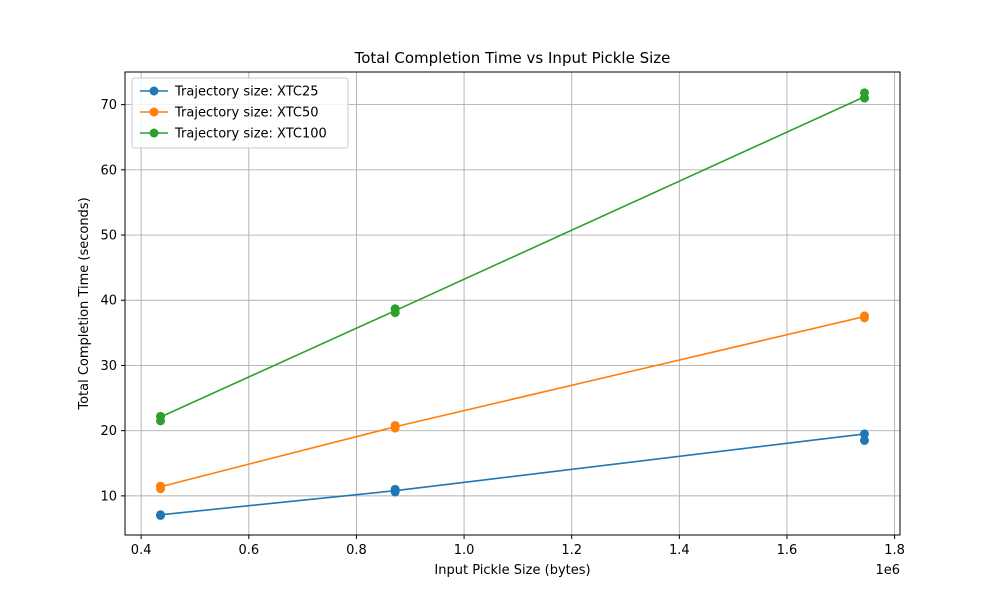 Image resolution: width=1000 pixels, height=600 pixels. I want to click on x-tick-label: 1.6, so click(787, 550).